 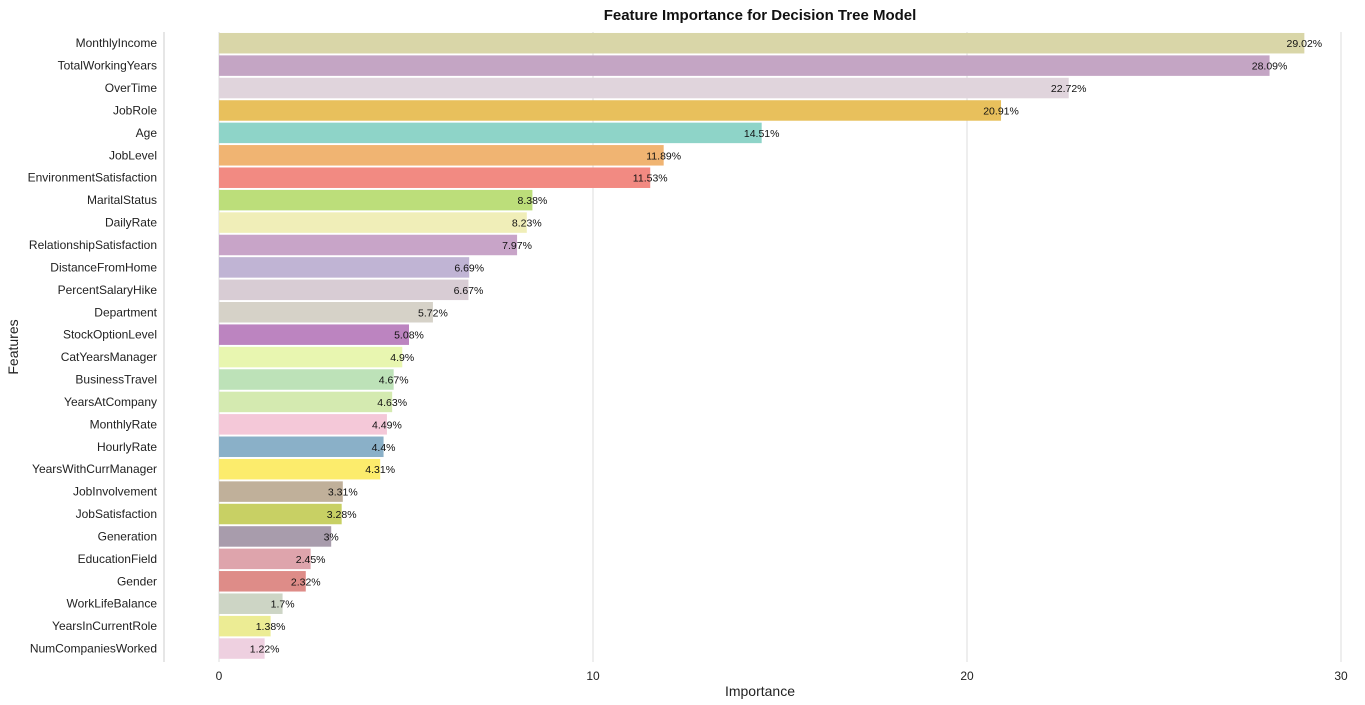 I want to click on y-tick-label: MaritalStatus, so click(x=122, y=200).